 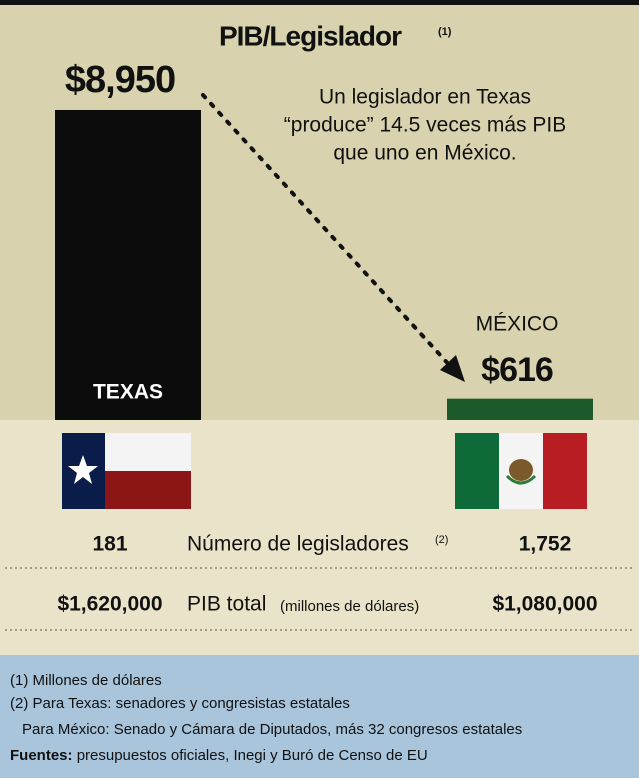 I want to click on mexico-value: 1,752, so click(x=545, y=544).